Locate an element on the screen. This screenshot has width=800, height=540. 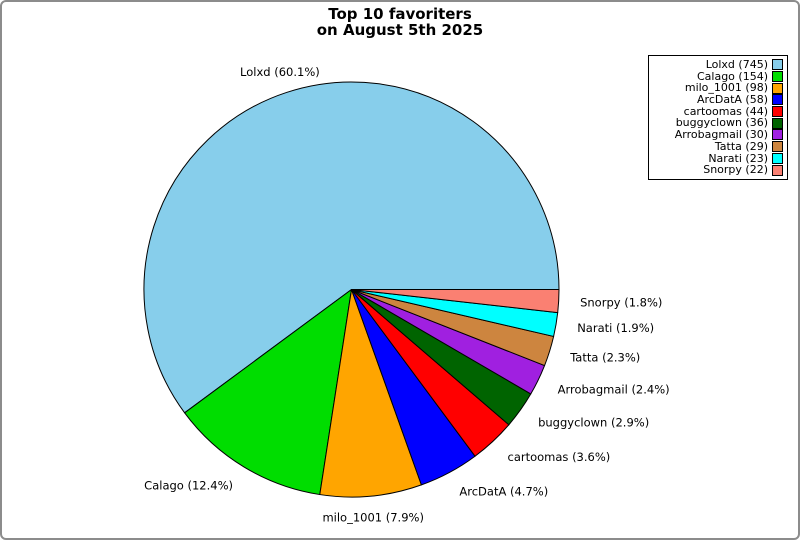
chart-title-line1: Top 10 favoriters is located at coordinates (400, 14).